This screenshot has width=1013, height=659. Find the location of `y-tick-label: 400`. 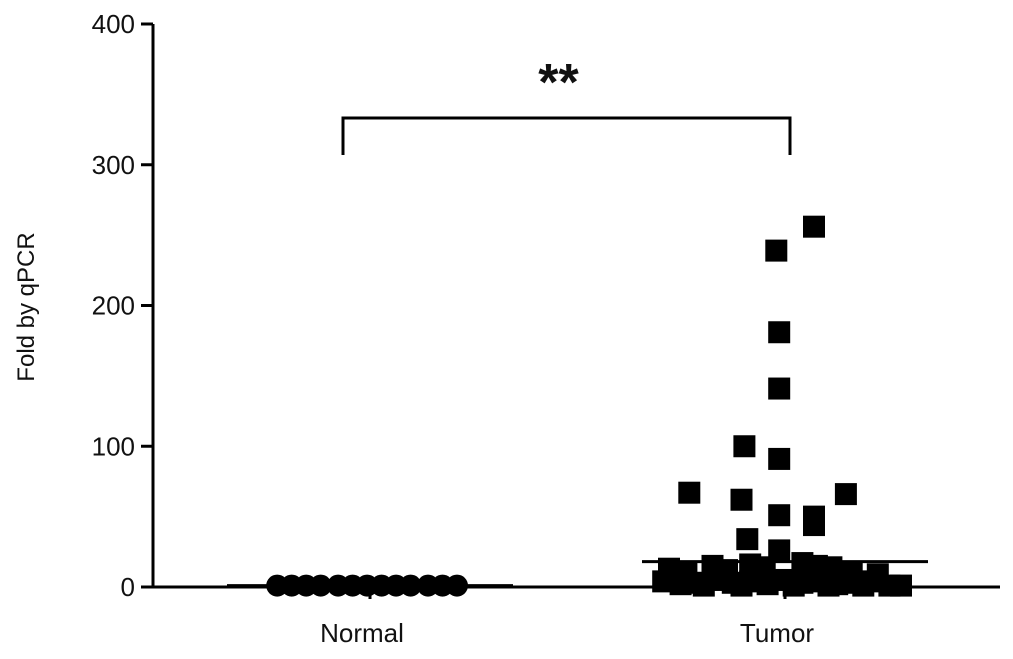

y-tick-label: 400 is located at coordinates (113, 24).